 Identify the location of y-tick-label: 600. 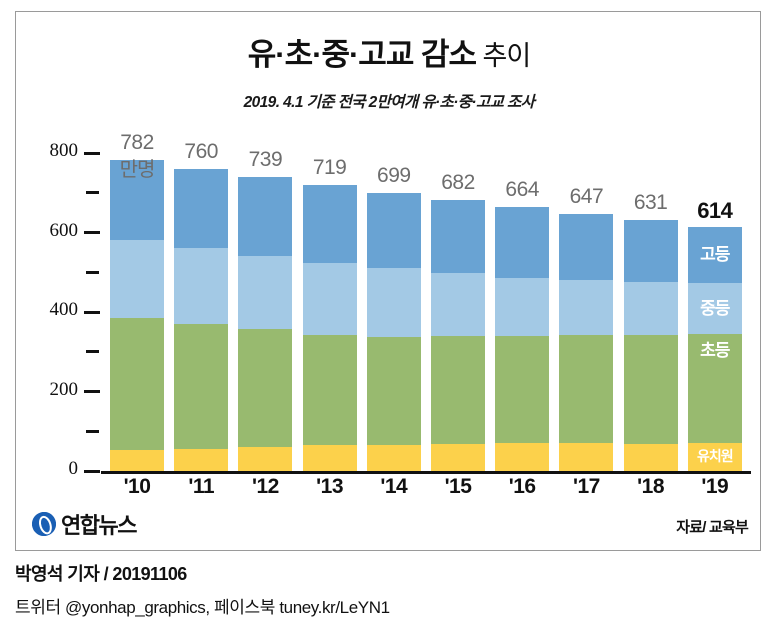
(64, 230).